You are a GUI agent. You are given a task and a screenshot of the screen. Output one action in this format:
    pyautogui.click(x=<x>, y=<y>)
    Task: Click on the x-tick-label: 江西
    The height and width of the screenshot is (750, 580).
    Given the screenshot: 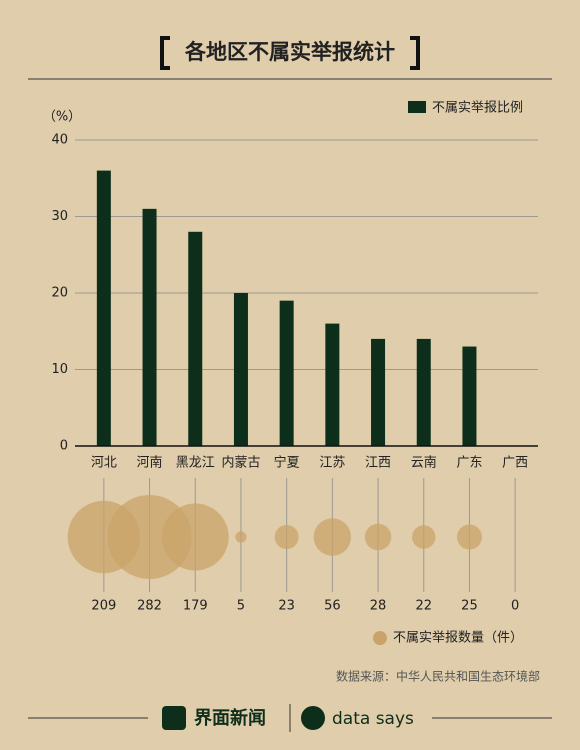 What is the action you would take?
    pyautogui.click(x=378, y=463)
    